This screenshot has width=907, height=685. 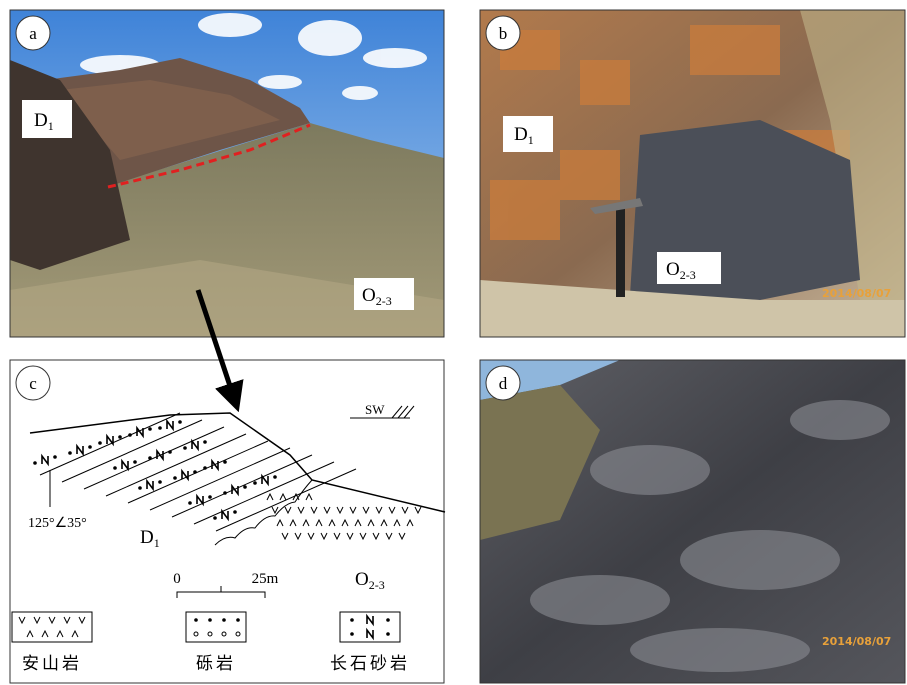 What do you see at coordinates (692, 308) in the screenshot?
I see `debris` at bounding box center [692, 308].